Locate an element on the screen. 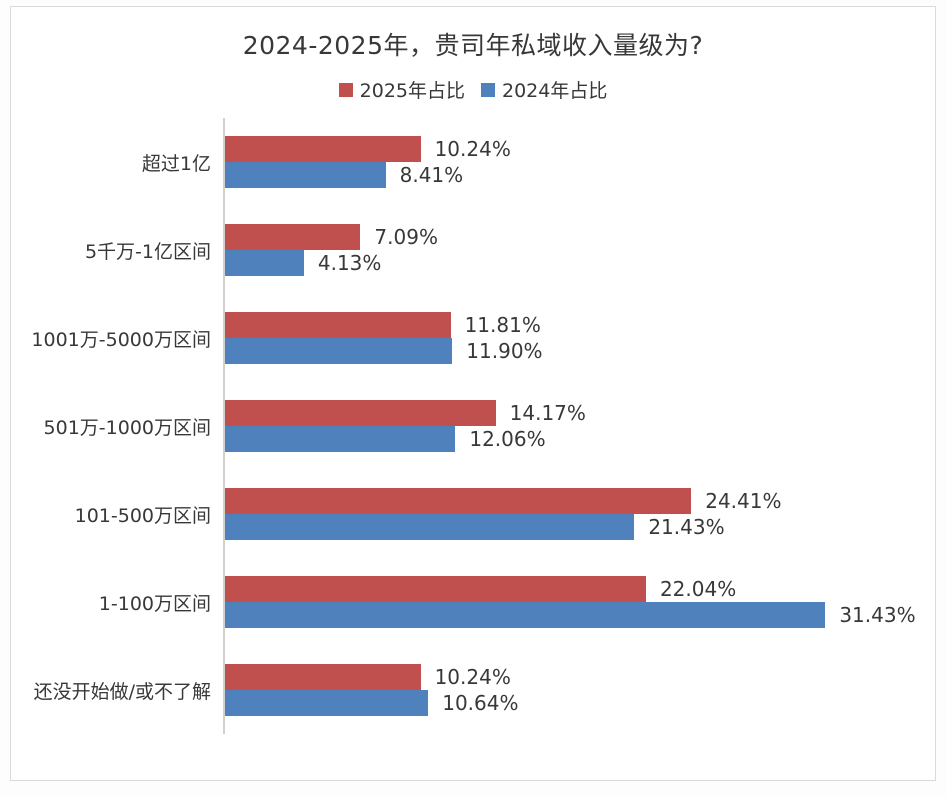 This screenshot has height=795, width=947. bar-value-label: 11.81% is located at coordinates (502, 325).